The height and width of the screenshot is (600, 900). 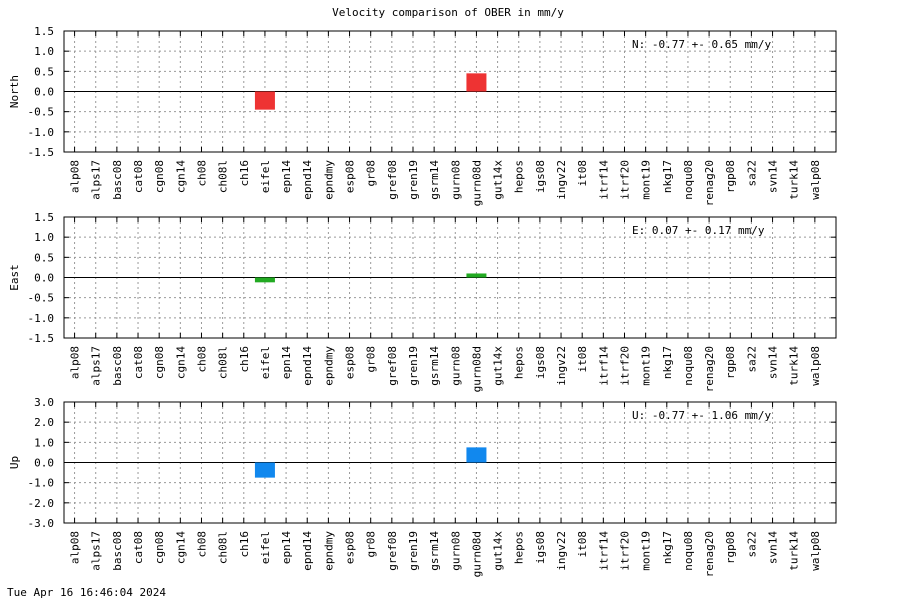 I want to click on xtick-label: ch08, so click(x=201, y=173).